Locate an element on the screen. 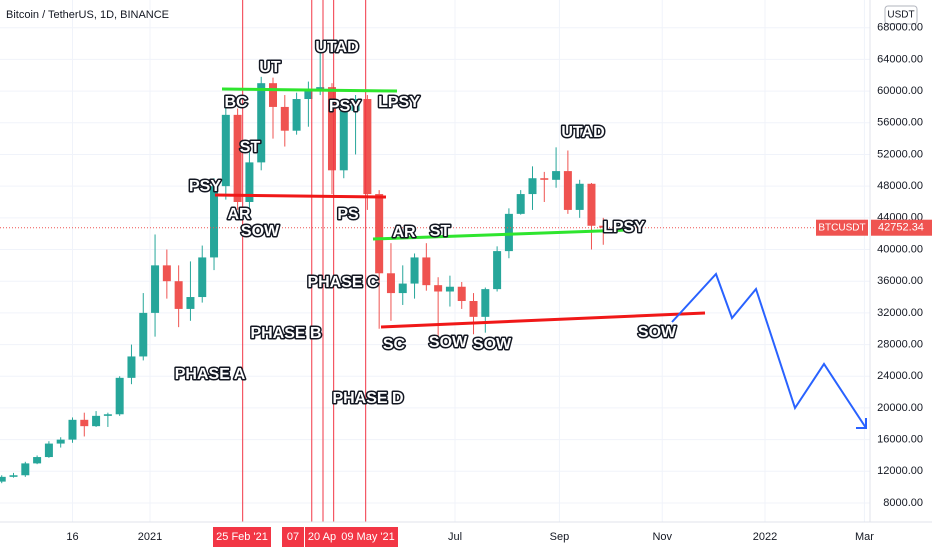 This screenshot has height=550, width=932. wyckoff-label: PHASE B is located at coordinates (285, 333).